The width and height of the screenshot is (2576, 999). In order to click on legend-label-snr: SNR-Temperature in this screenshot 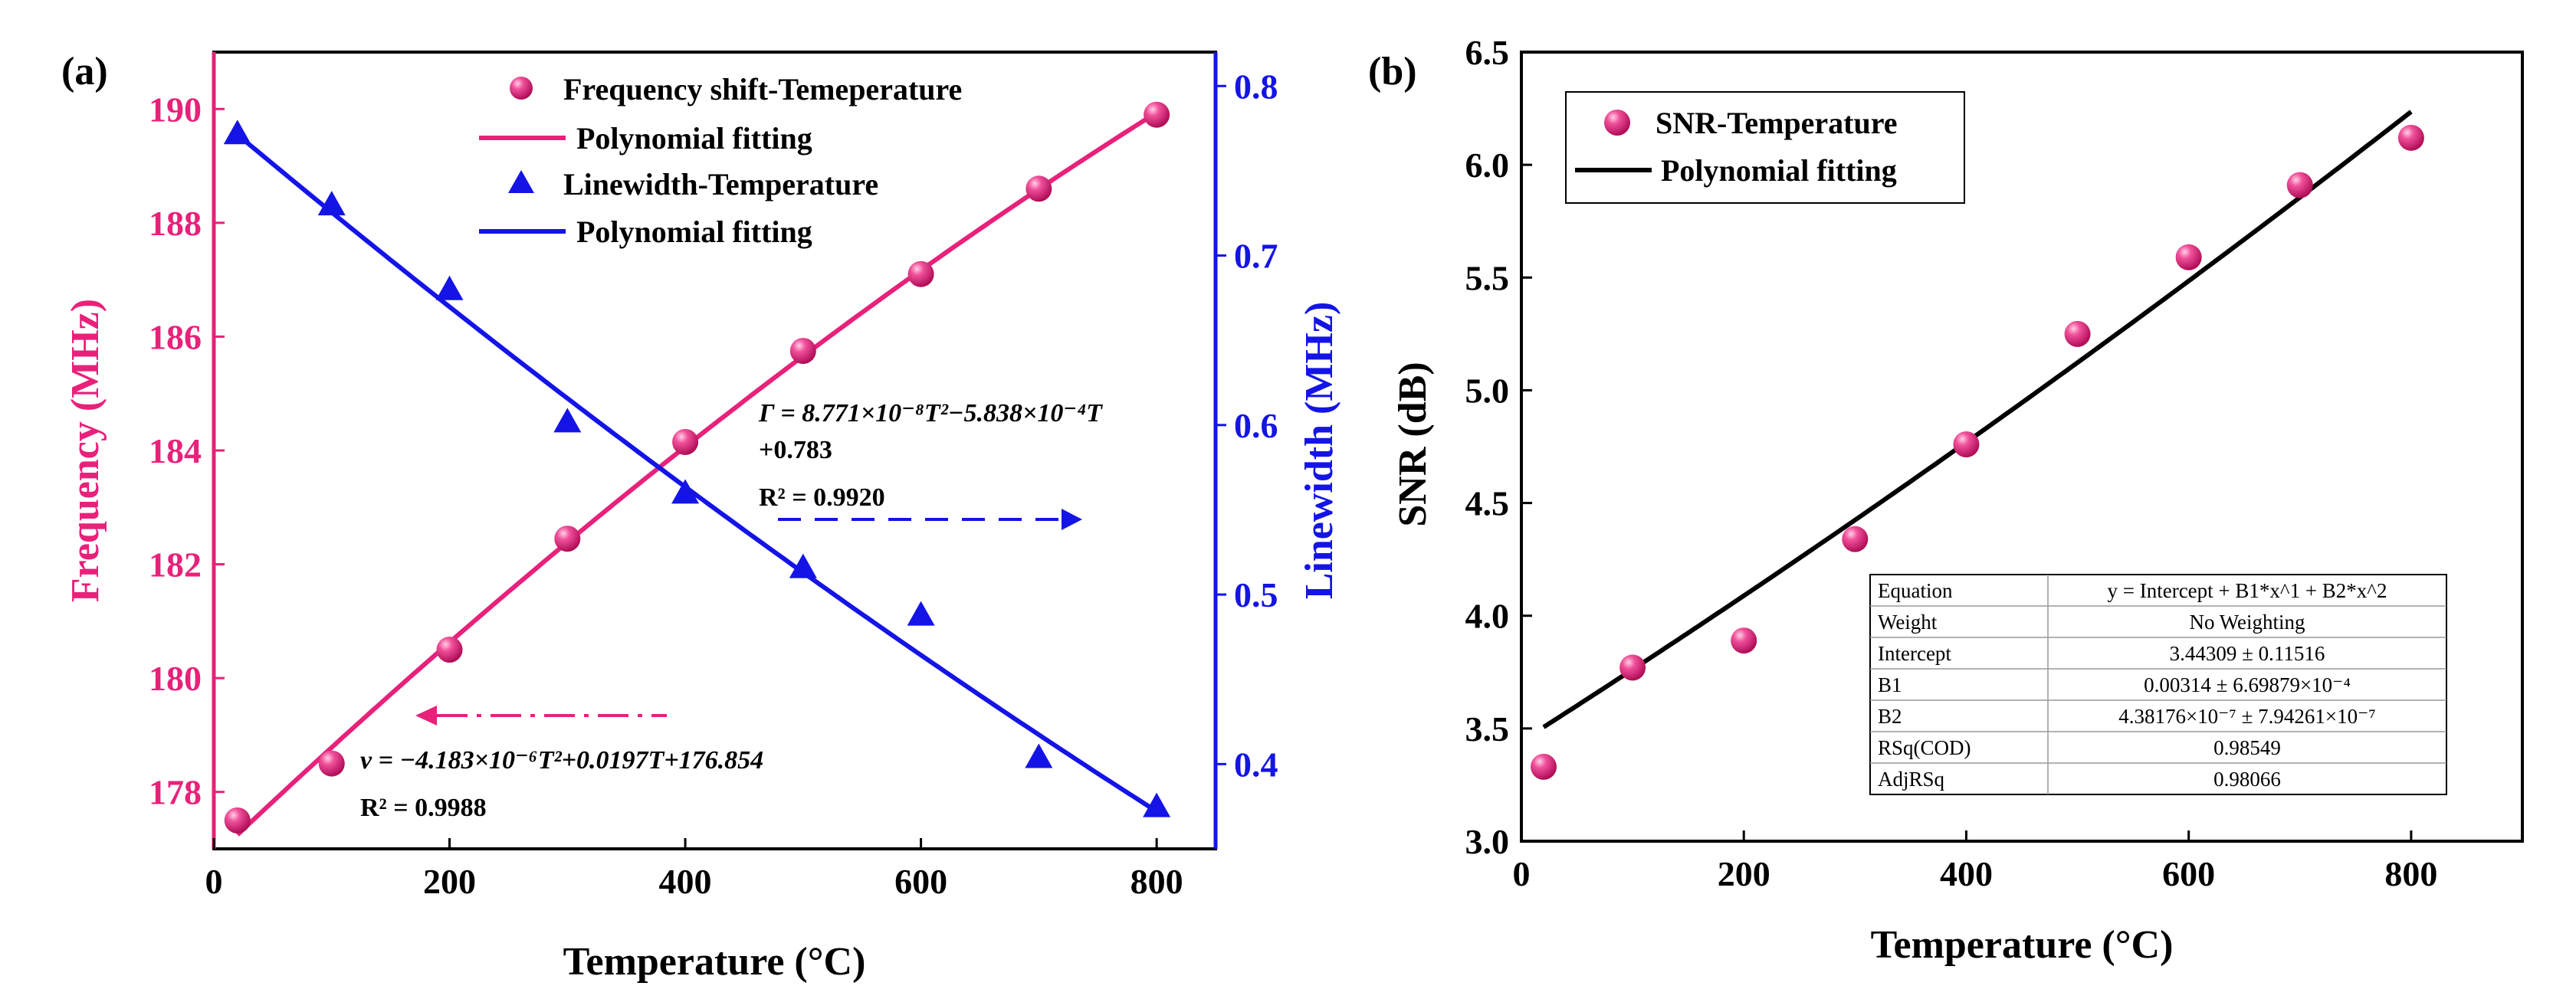, I will do `click(1777, 123)`.